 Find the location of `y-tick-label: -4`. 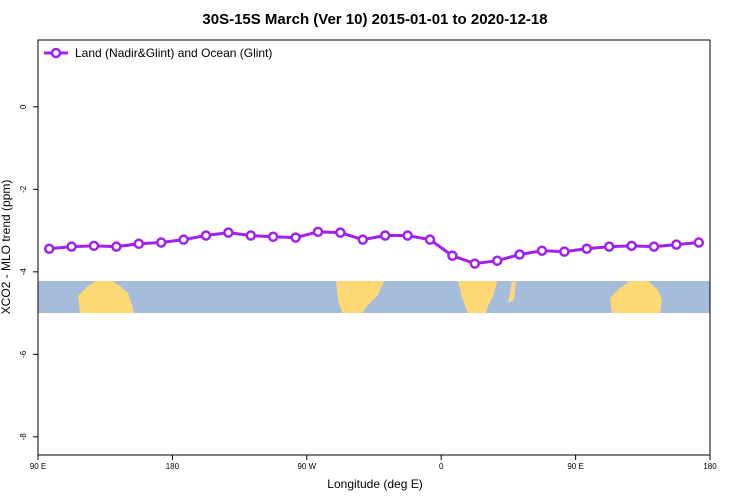

y-tick-label: -4 is located at coordinates (23, 272).